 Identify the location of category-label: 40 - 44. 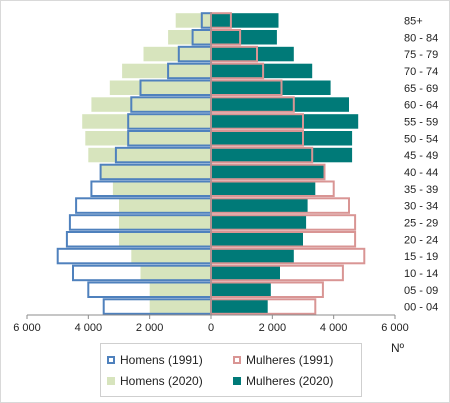
(421, 173).